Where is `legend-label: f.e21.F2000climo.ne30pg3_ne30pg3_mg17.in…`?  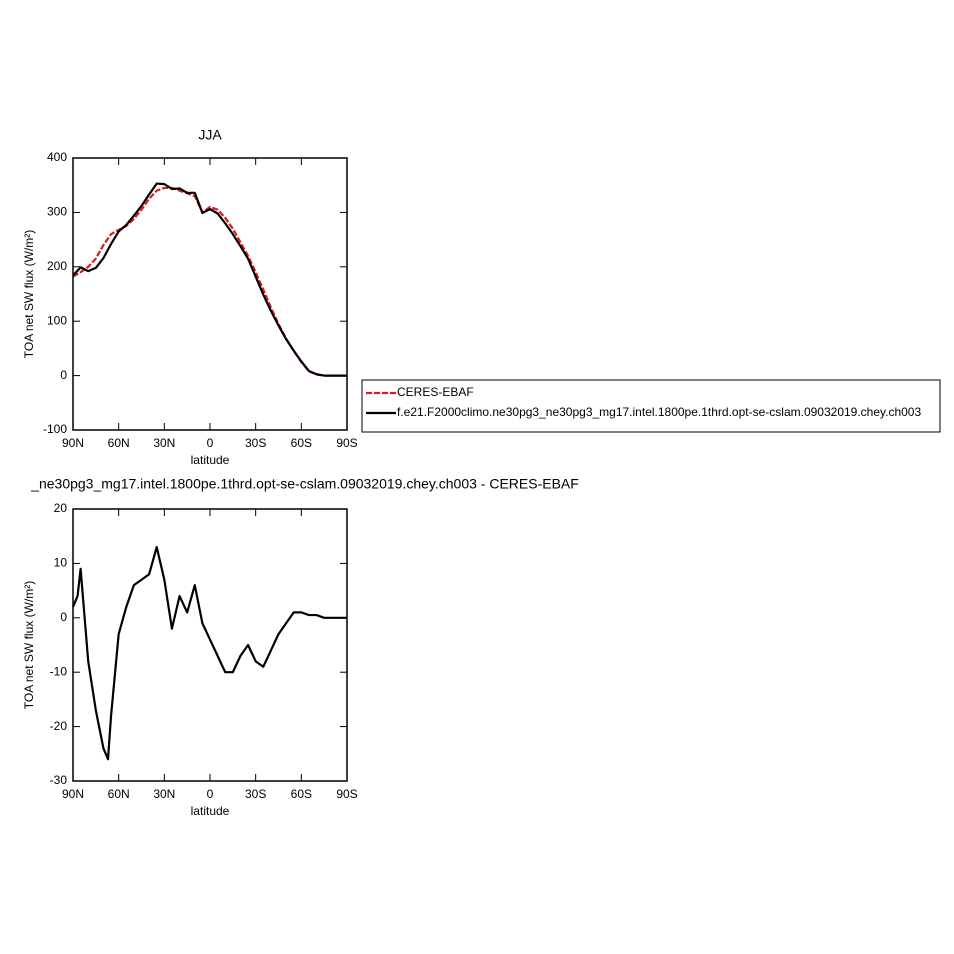
legend-label: f.e21.F2000climo.ne30pg3_ne30pg3_mg17.in… is located at coordinates (659, 412).